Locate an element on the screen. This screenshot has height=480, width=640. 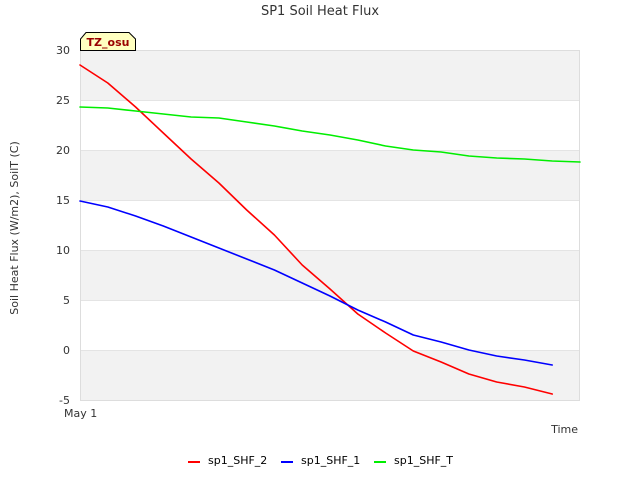
site-badge-box is located at coordinates (108, 41).